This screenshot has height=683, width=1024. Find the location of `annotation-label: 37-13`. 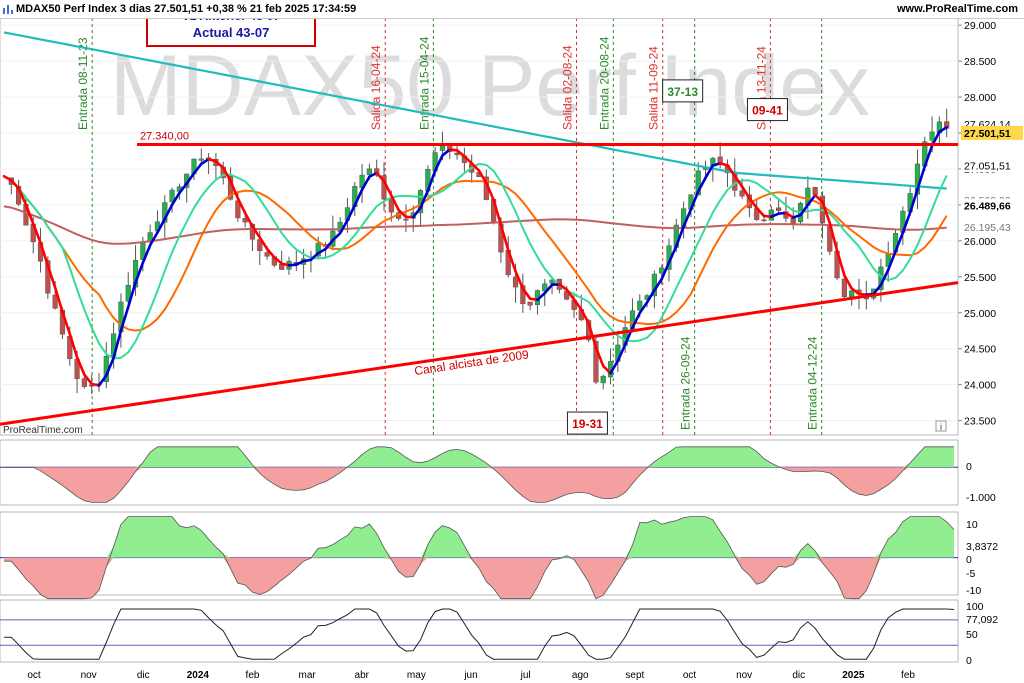

annotation-label: 37-13 is located at coordinates (682, 92).